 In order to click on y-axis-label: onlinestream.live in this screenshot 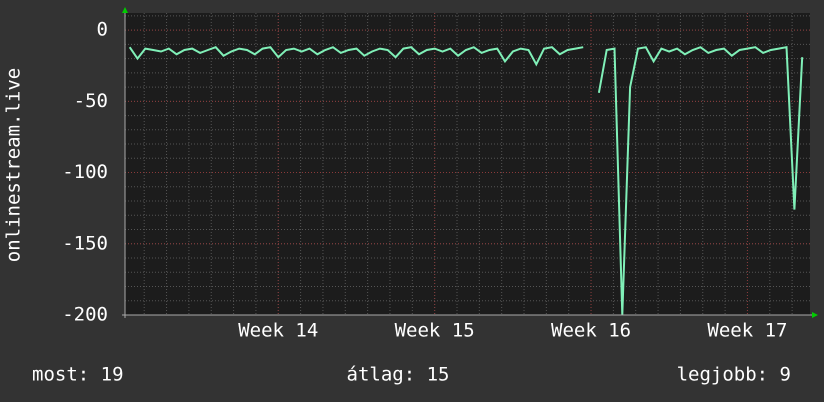, I will do `click(14, 165)`.